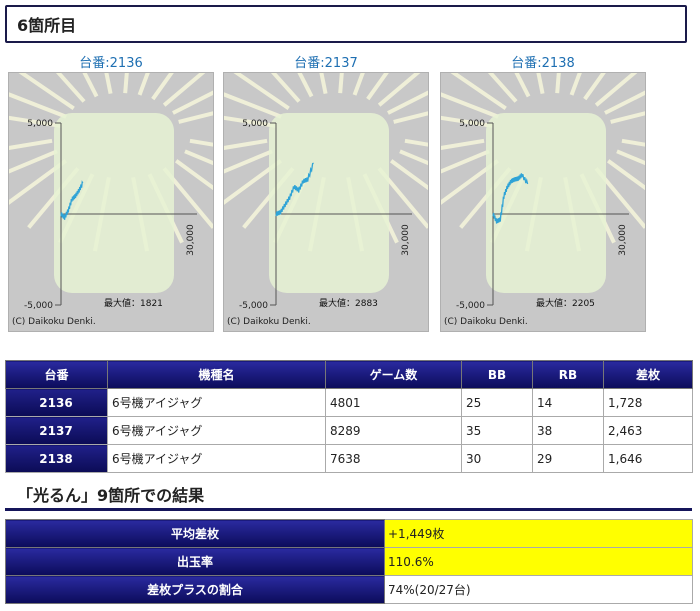  I want to click on table-row: 2138 6号機アイジャグ 7638 30 29 1,646, so click(349, 458).